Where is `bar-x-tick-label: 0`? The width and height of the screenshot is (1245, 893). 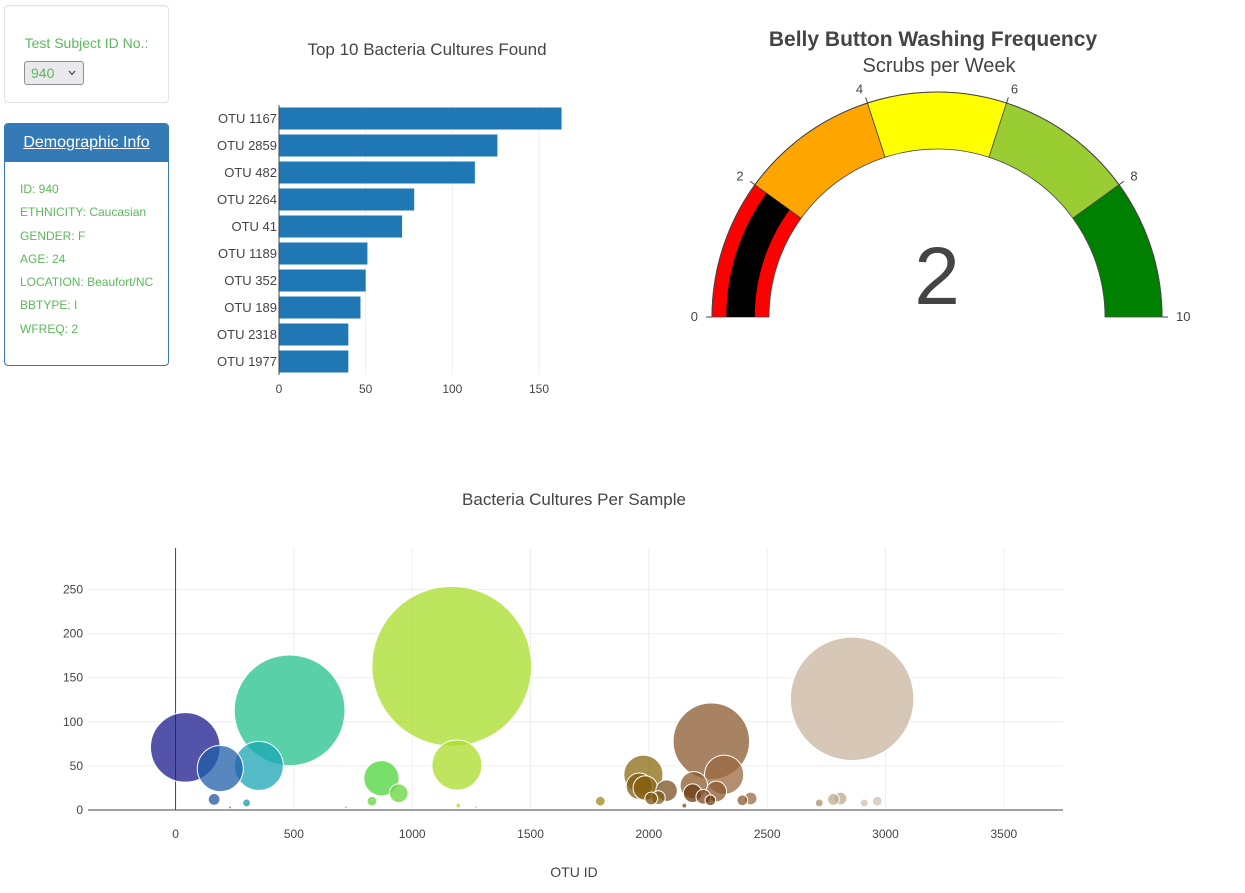
bar-x-tick-label: 0 is located at coordinates (279, 389).